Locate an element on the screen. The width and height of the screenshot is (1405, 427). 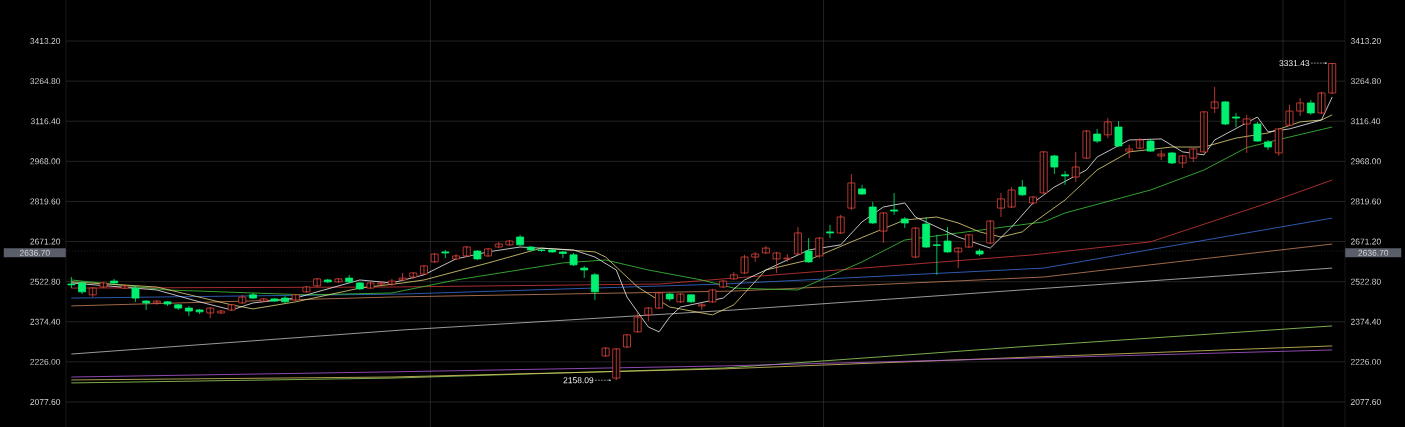
annotation: 3331.43 is located at coordinates (1294, 63).